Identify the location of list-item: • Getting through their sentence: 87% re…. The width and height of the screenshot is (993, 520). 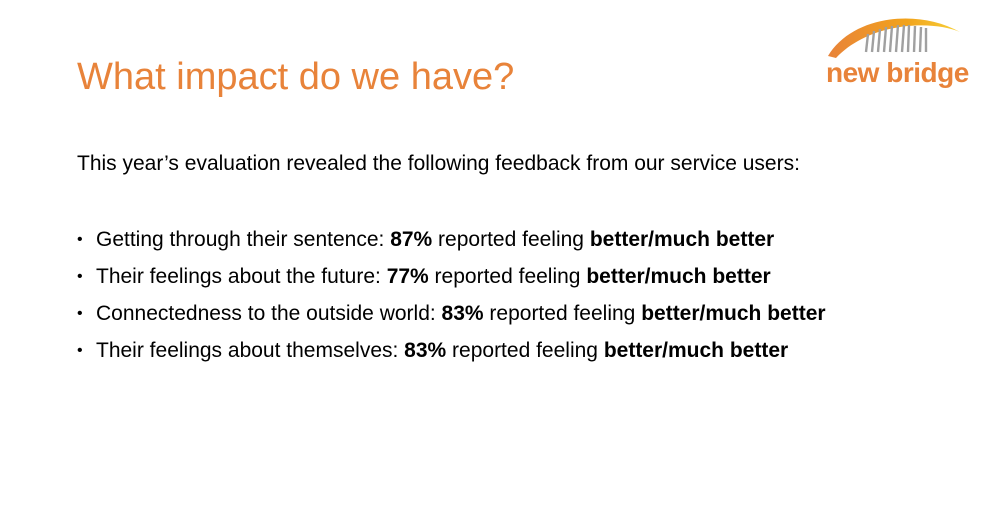
(451, 245).